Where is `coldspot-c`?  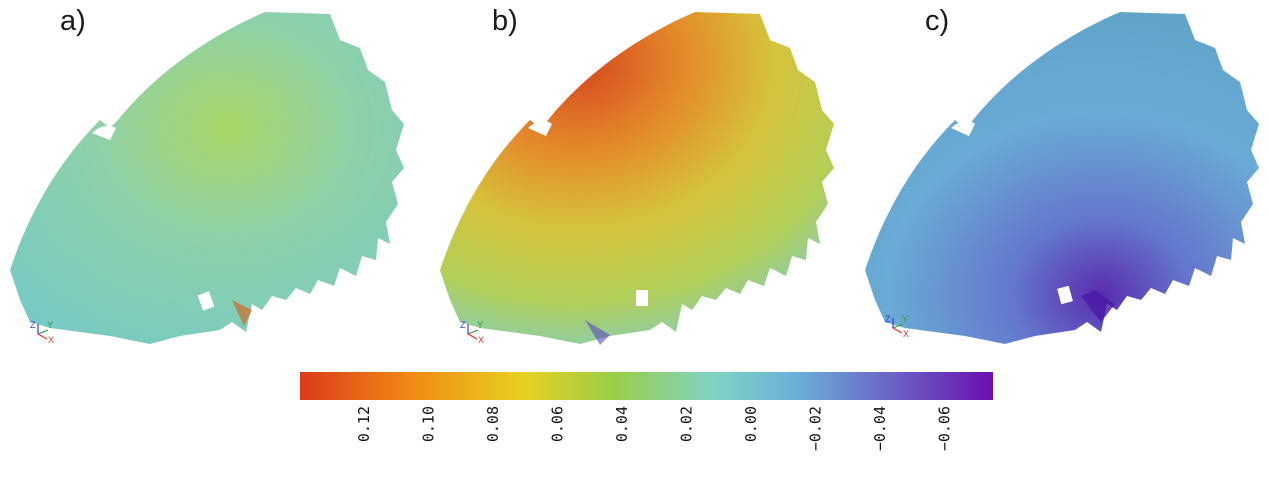
coldspot-c is located at coordinates (1098, 306).